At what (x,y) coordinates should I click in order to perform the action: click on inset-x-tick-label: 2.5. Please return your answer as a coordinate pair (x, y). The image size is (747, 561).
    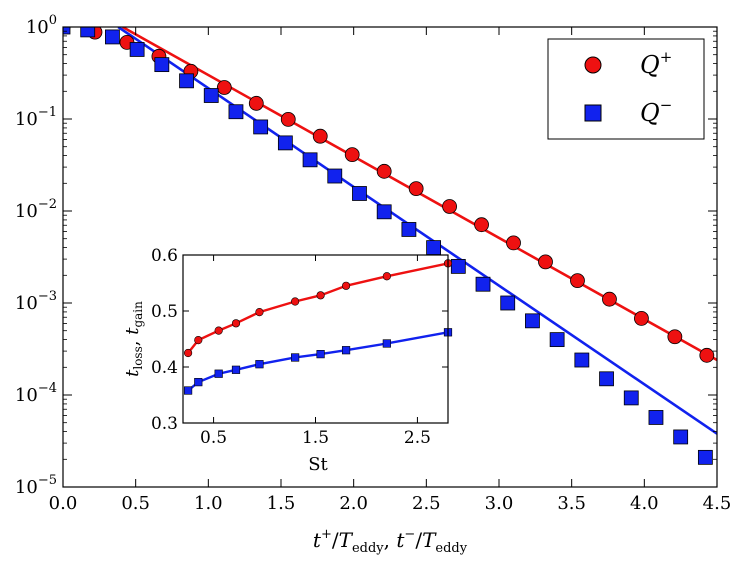
    Looking at the image, I should click on (417, 438).